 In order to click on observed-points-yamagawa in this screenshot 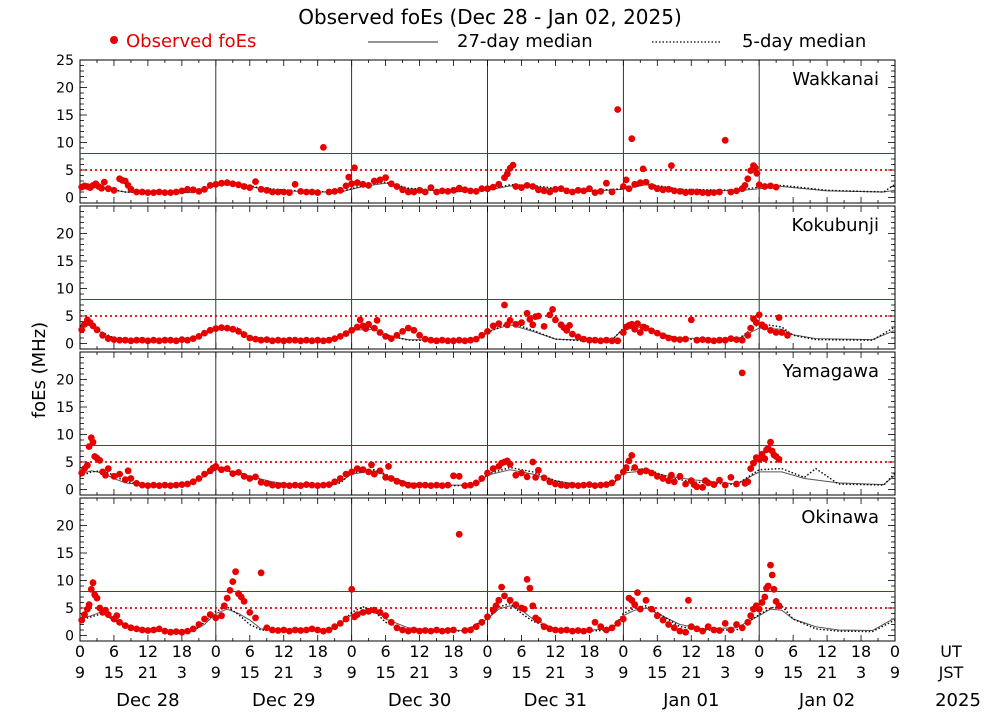, I will do `click(430, 430)`.